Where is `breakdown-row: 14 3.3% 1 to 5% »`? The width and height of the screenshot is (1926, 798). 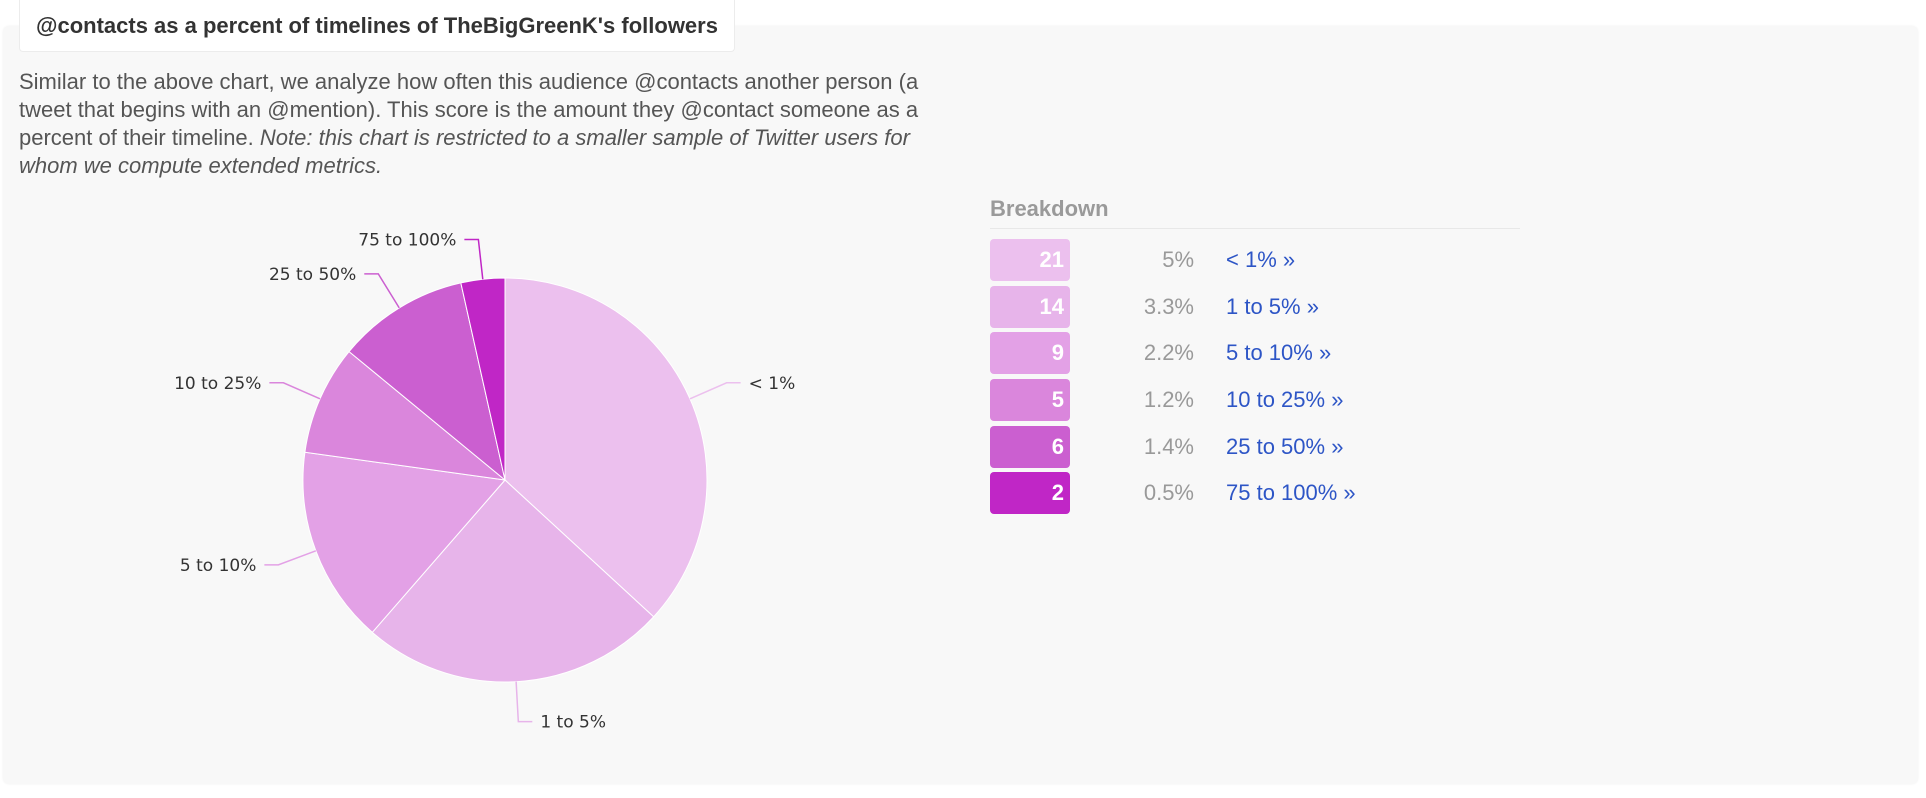 breakdown-row: 14 3.3% 1 to 5% » is located at coordinates (1255, 307).